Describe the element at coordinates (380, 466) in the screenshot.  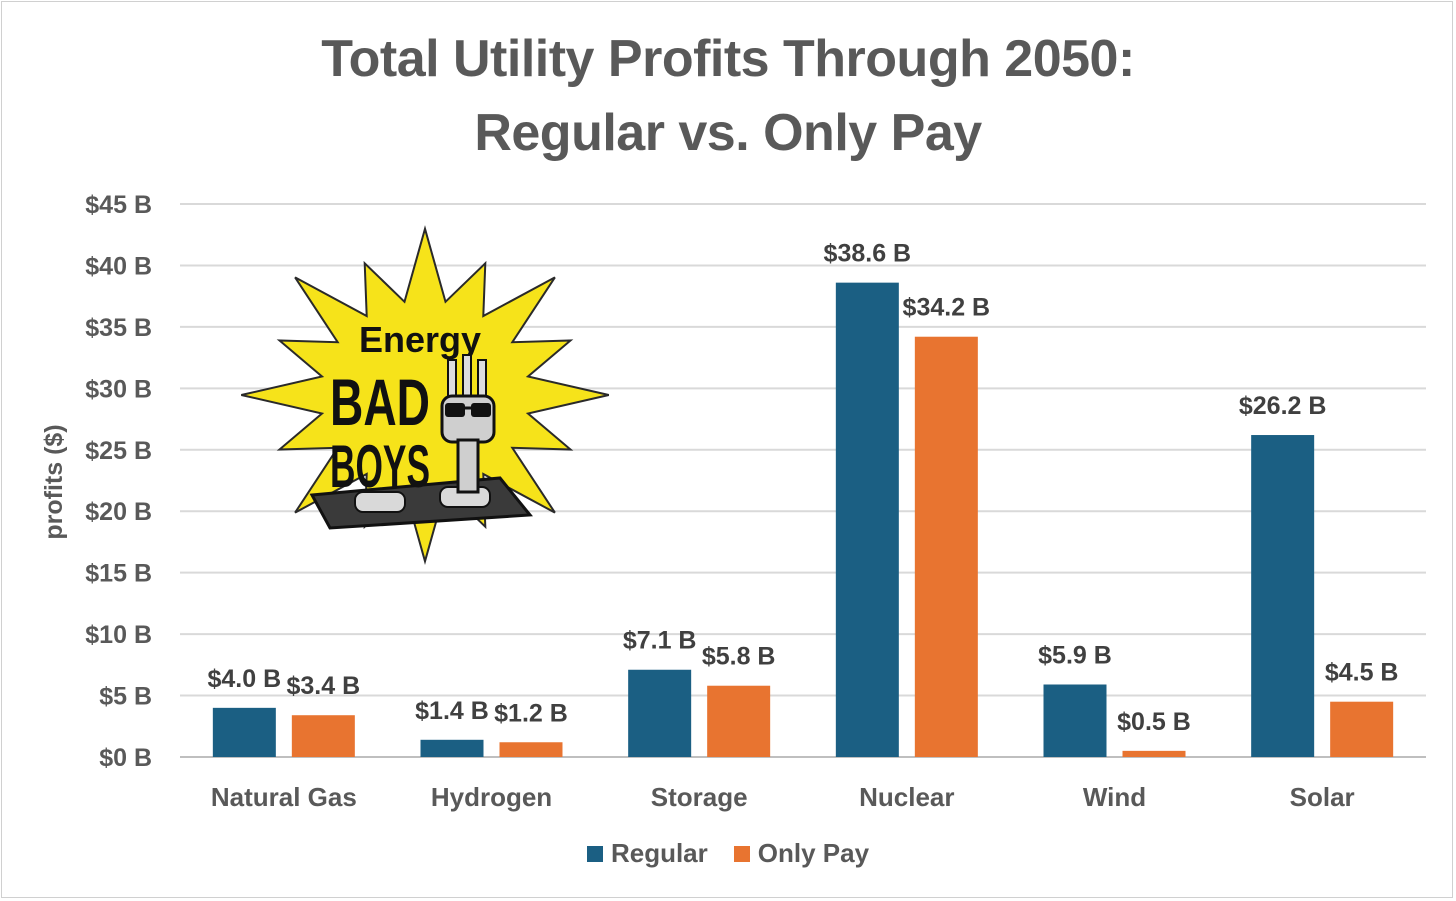
I see `logo-text-boys: BOYS` at that location.